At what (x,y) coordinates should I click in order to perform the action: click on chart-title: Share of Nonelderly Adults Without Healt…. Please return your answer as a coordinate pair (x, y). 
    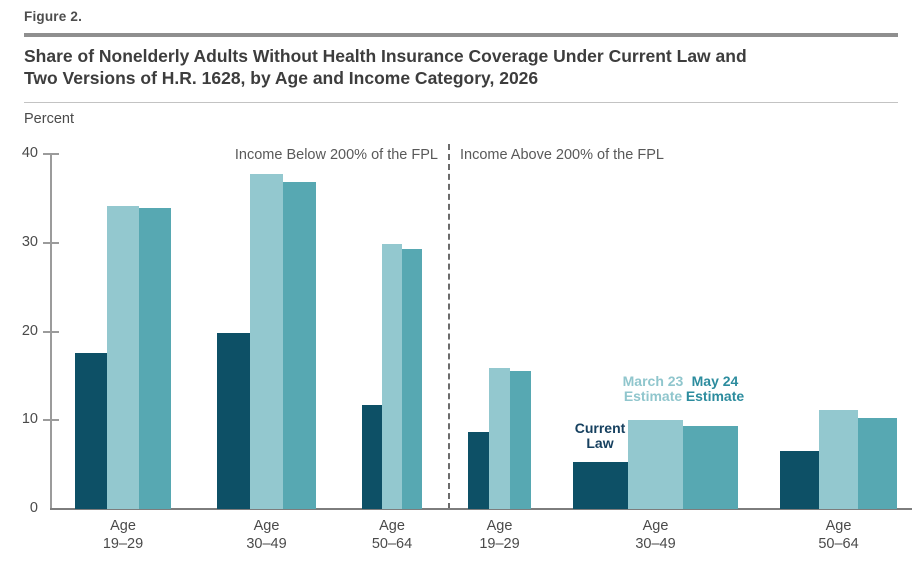
    Looking at the image, I should click on (464, 67).